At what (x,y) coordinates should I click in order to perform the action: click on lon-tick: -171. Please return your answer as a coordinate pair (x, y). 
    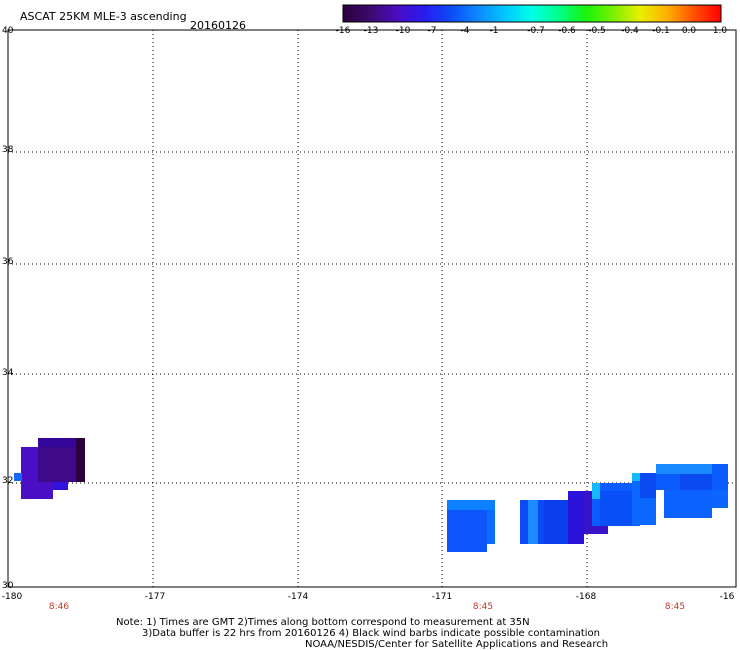
    Looking at the image, I should click on (442, 597).